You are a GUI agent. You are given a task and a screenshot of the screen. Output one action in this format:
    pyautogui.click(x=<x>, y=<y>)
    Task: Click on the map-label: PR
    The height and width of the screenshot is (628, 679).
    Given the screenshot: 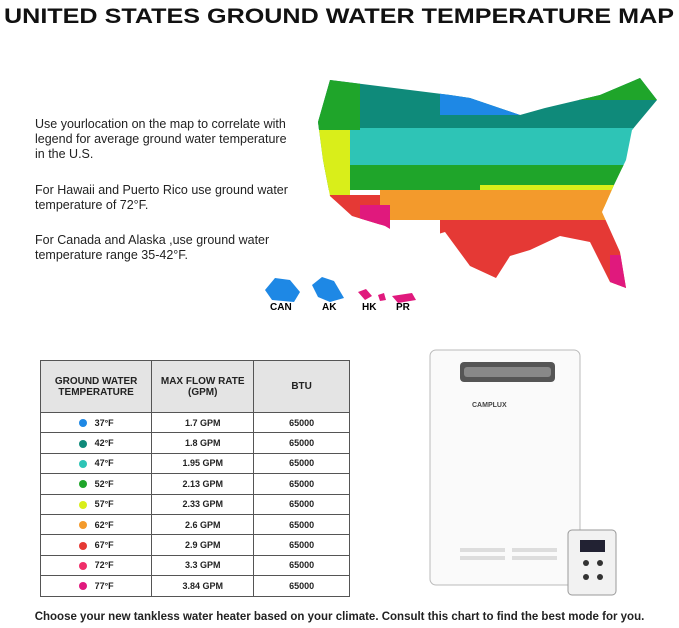 What is the action you would take?
    pyautogui.click(x=403, y=307)
    